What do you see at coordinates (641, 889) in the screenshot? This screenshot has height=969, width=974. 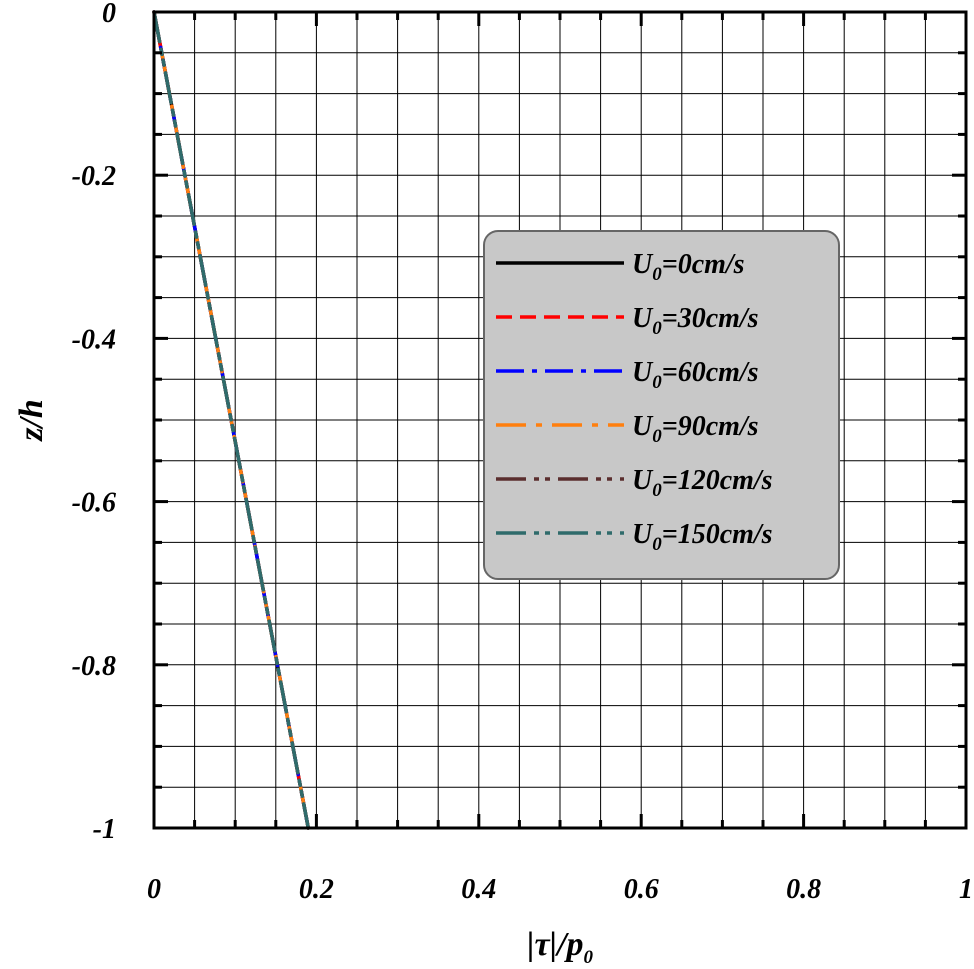 I see `x-tick-label: 0.6` at bounding box center [641, 889].